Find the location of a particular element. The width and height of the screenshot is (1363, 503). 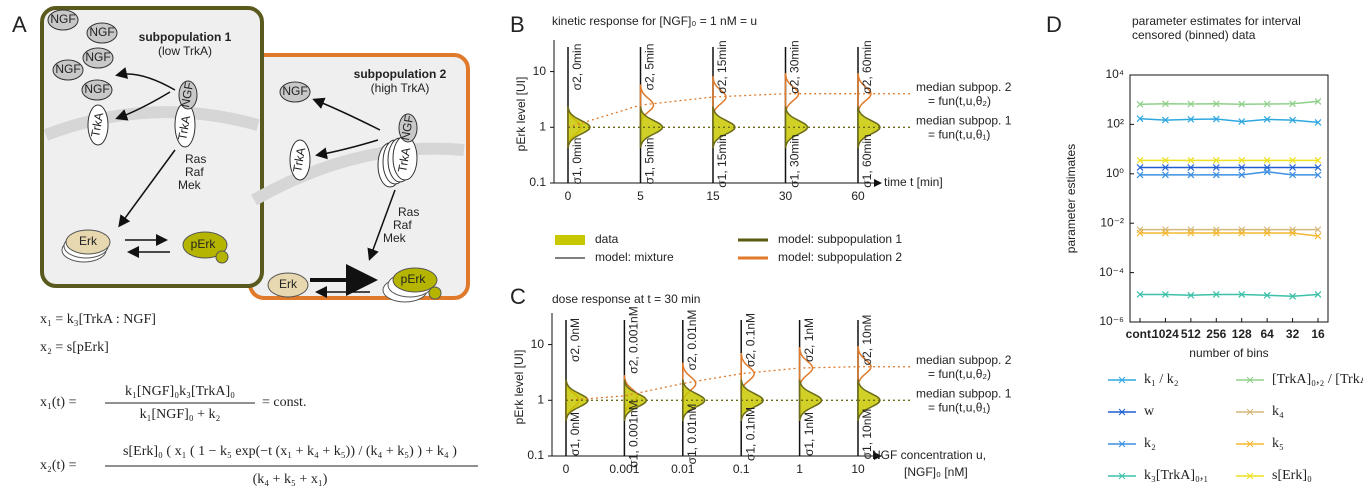

arrows is located at coordinates (255, 182).